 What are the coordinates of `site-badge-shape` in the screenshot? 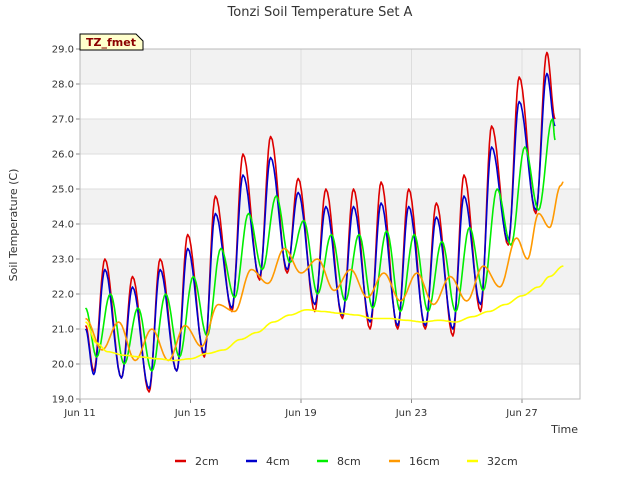 It's located at (111, 42).